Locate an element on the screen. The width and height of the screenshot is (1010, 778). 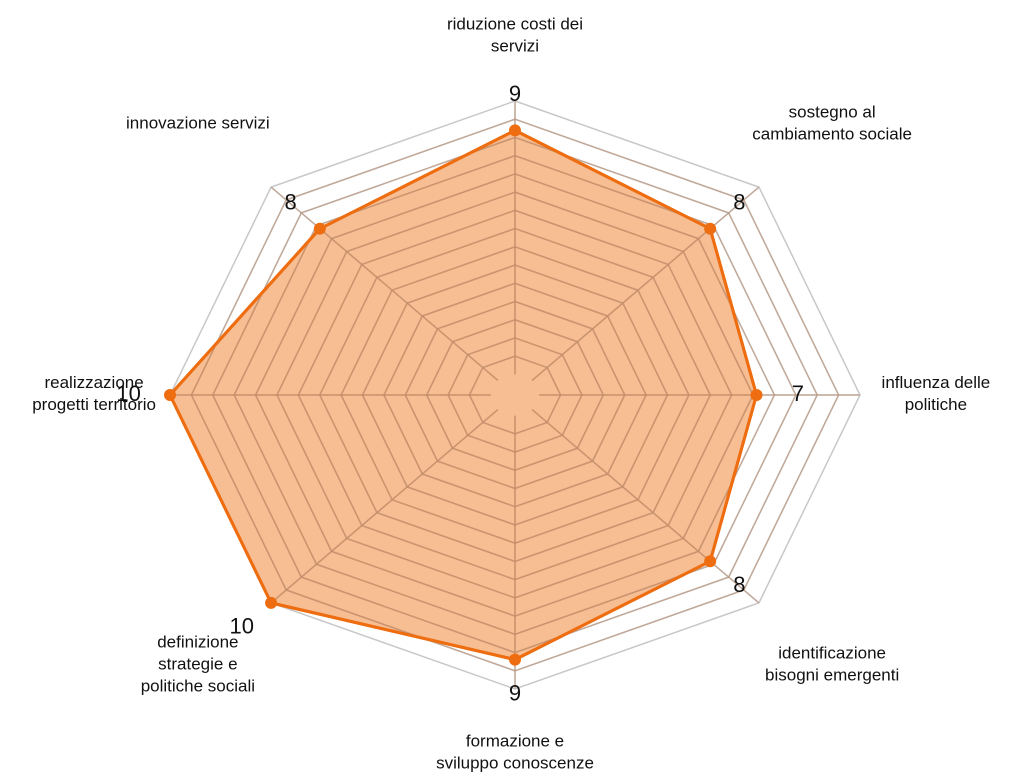
category-label: realizzazione progetti territorio is located at coordinates (94, 393).